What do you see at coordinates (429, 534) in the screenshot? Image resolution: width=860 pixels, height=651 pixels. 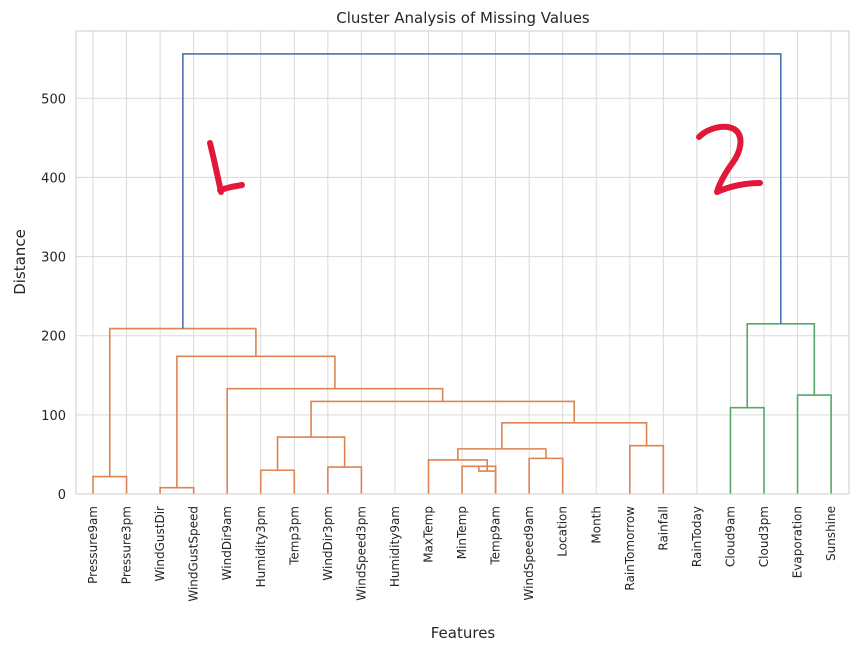 I see `x-tick-label: MaxTemp` at bounding box center [429, 534].